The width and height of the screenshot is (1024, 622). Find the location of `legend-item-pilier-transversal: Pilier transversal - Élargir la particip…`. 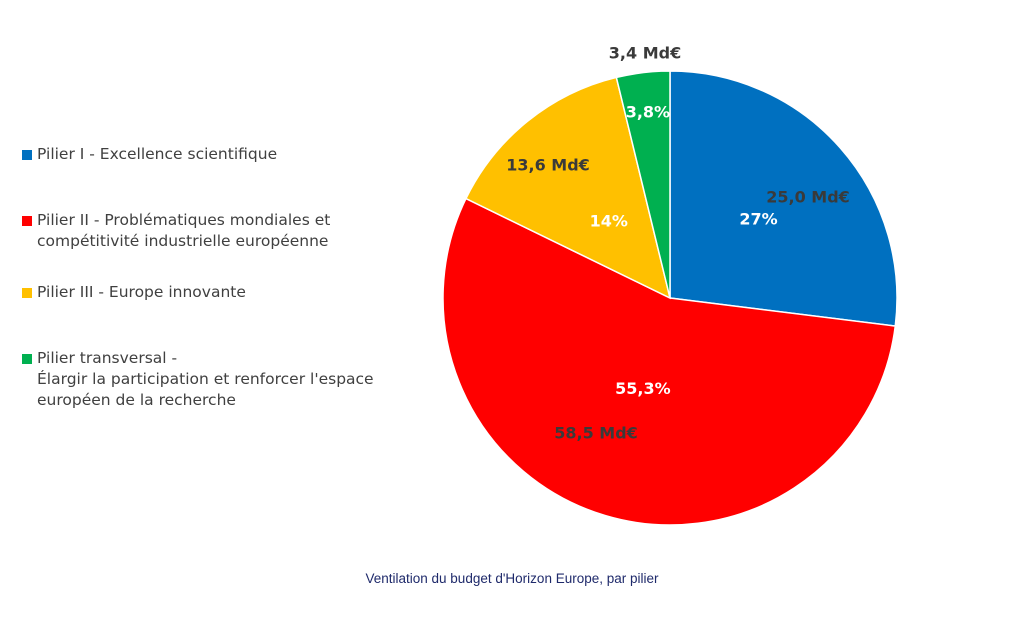

legend-item-pilier-transversal: Pilier transversal - Élargir la particip… is located at coordinates (198, 379).